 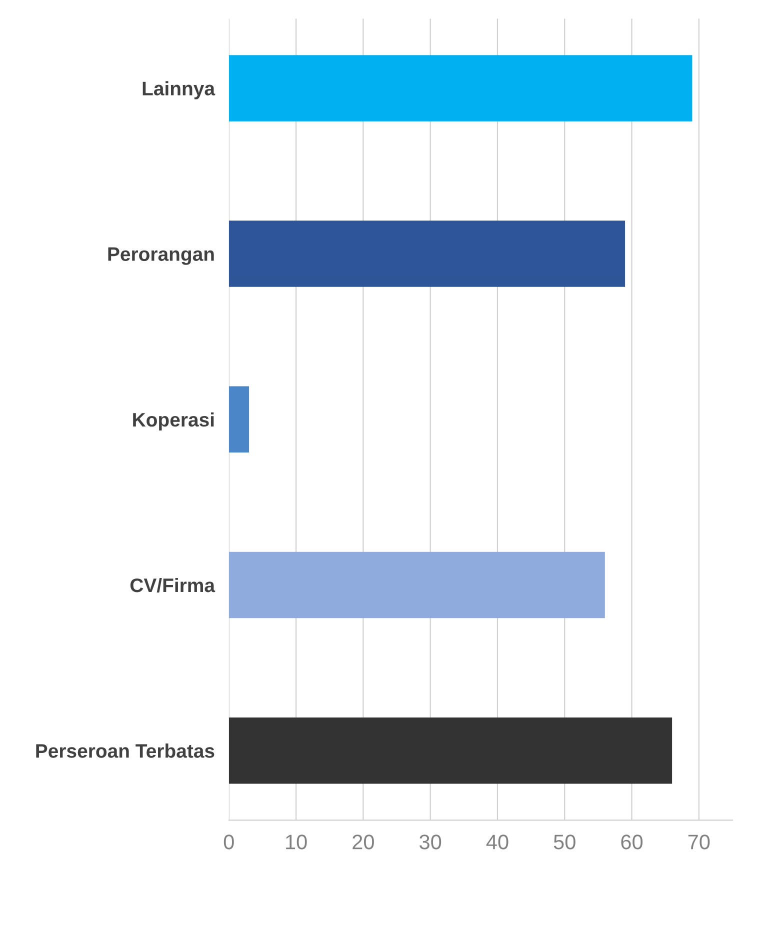 What do you see at coordinates (565, 842) in the screenshot?
I see `x-tick-label: 50` at bounding box center [565, 842].